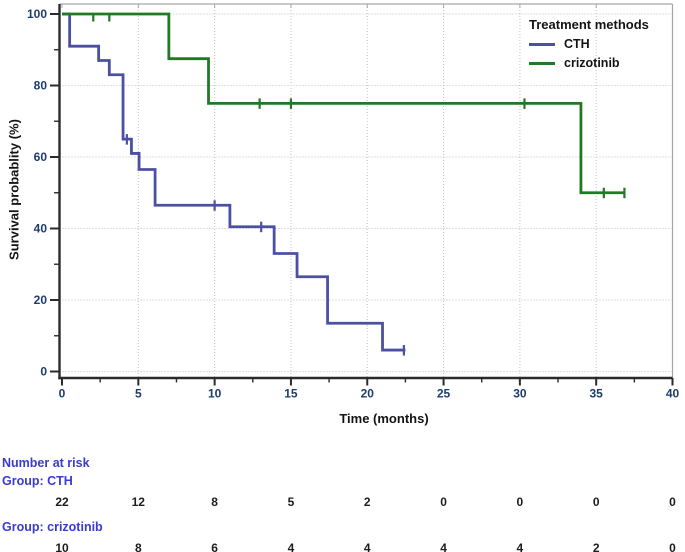  What do you see at coordinates (62, 502) in the screenshot?
I see `risk-count: 22` at bounding box center [62, 502].